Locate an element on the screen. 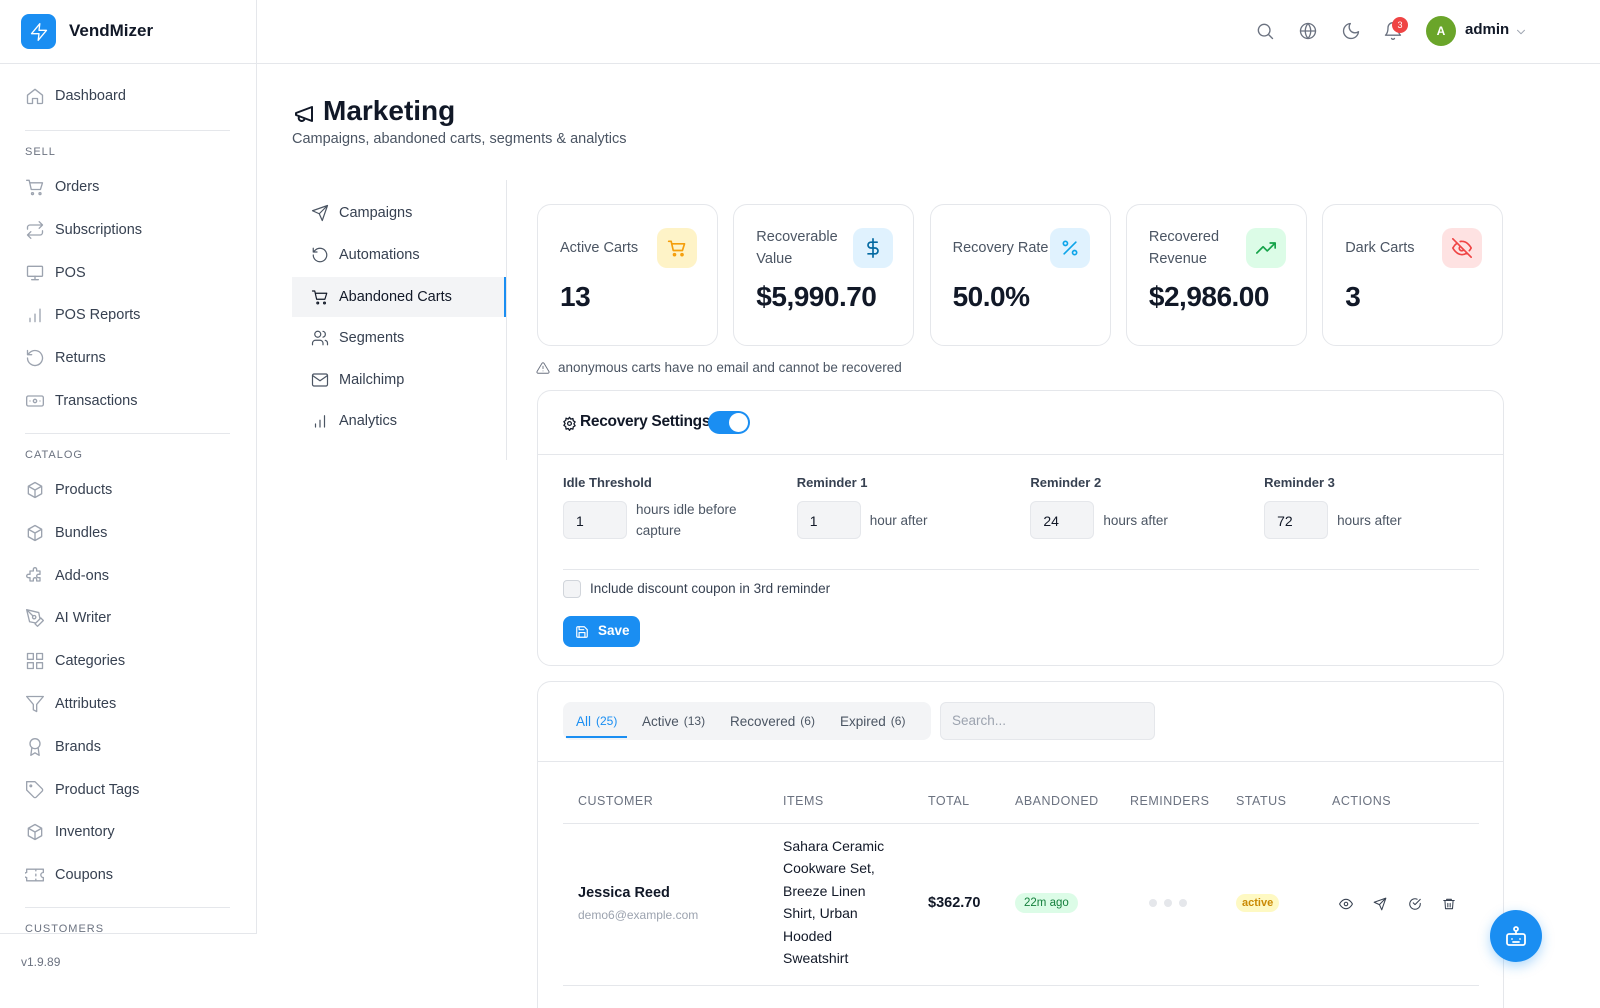  stat-card: Recovered Revenue $2,986.00 is located at coordinates (1216, 275).